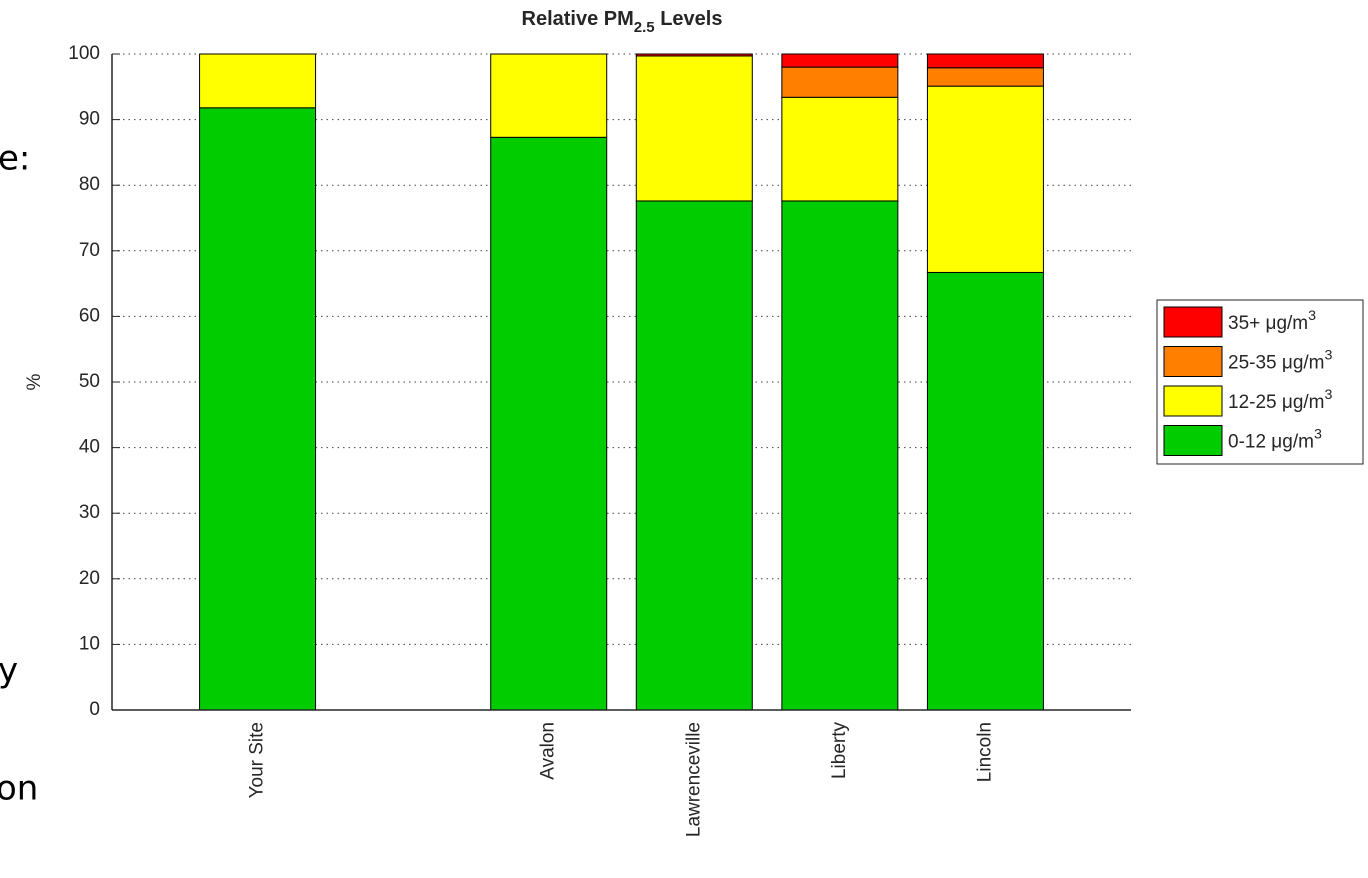 The height and width of the screenshot is (878, 1368). What do you see at coordinates (1275, 439) in the screenshot?
I see `legend-label: 0-12 μg/m3` at bounding box center [1275, 439].